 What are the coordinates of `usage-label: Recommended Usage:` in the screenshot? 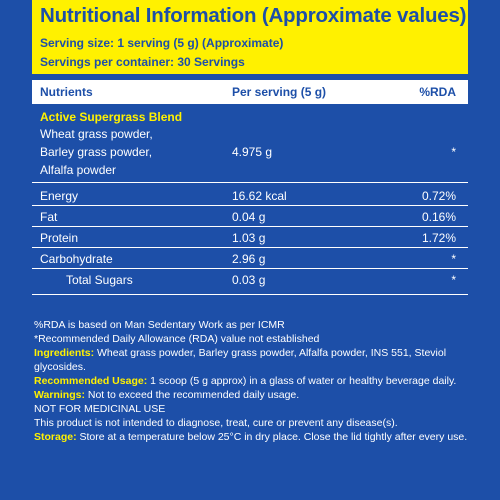 It's located at (91, 381).